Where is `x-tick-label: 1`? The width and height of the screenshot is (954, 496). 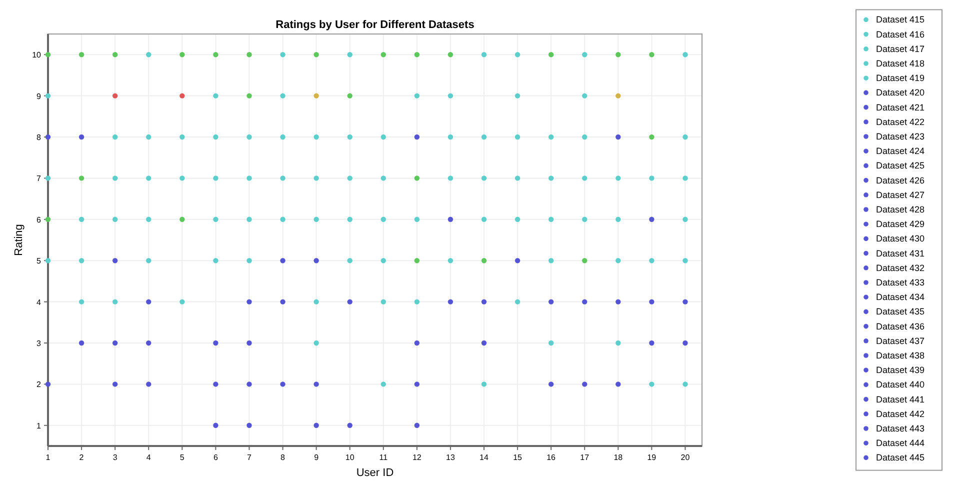
x-tick-label: 1 is located at coordinates (48, 457).